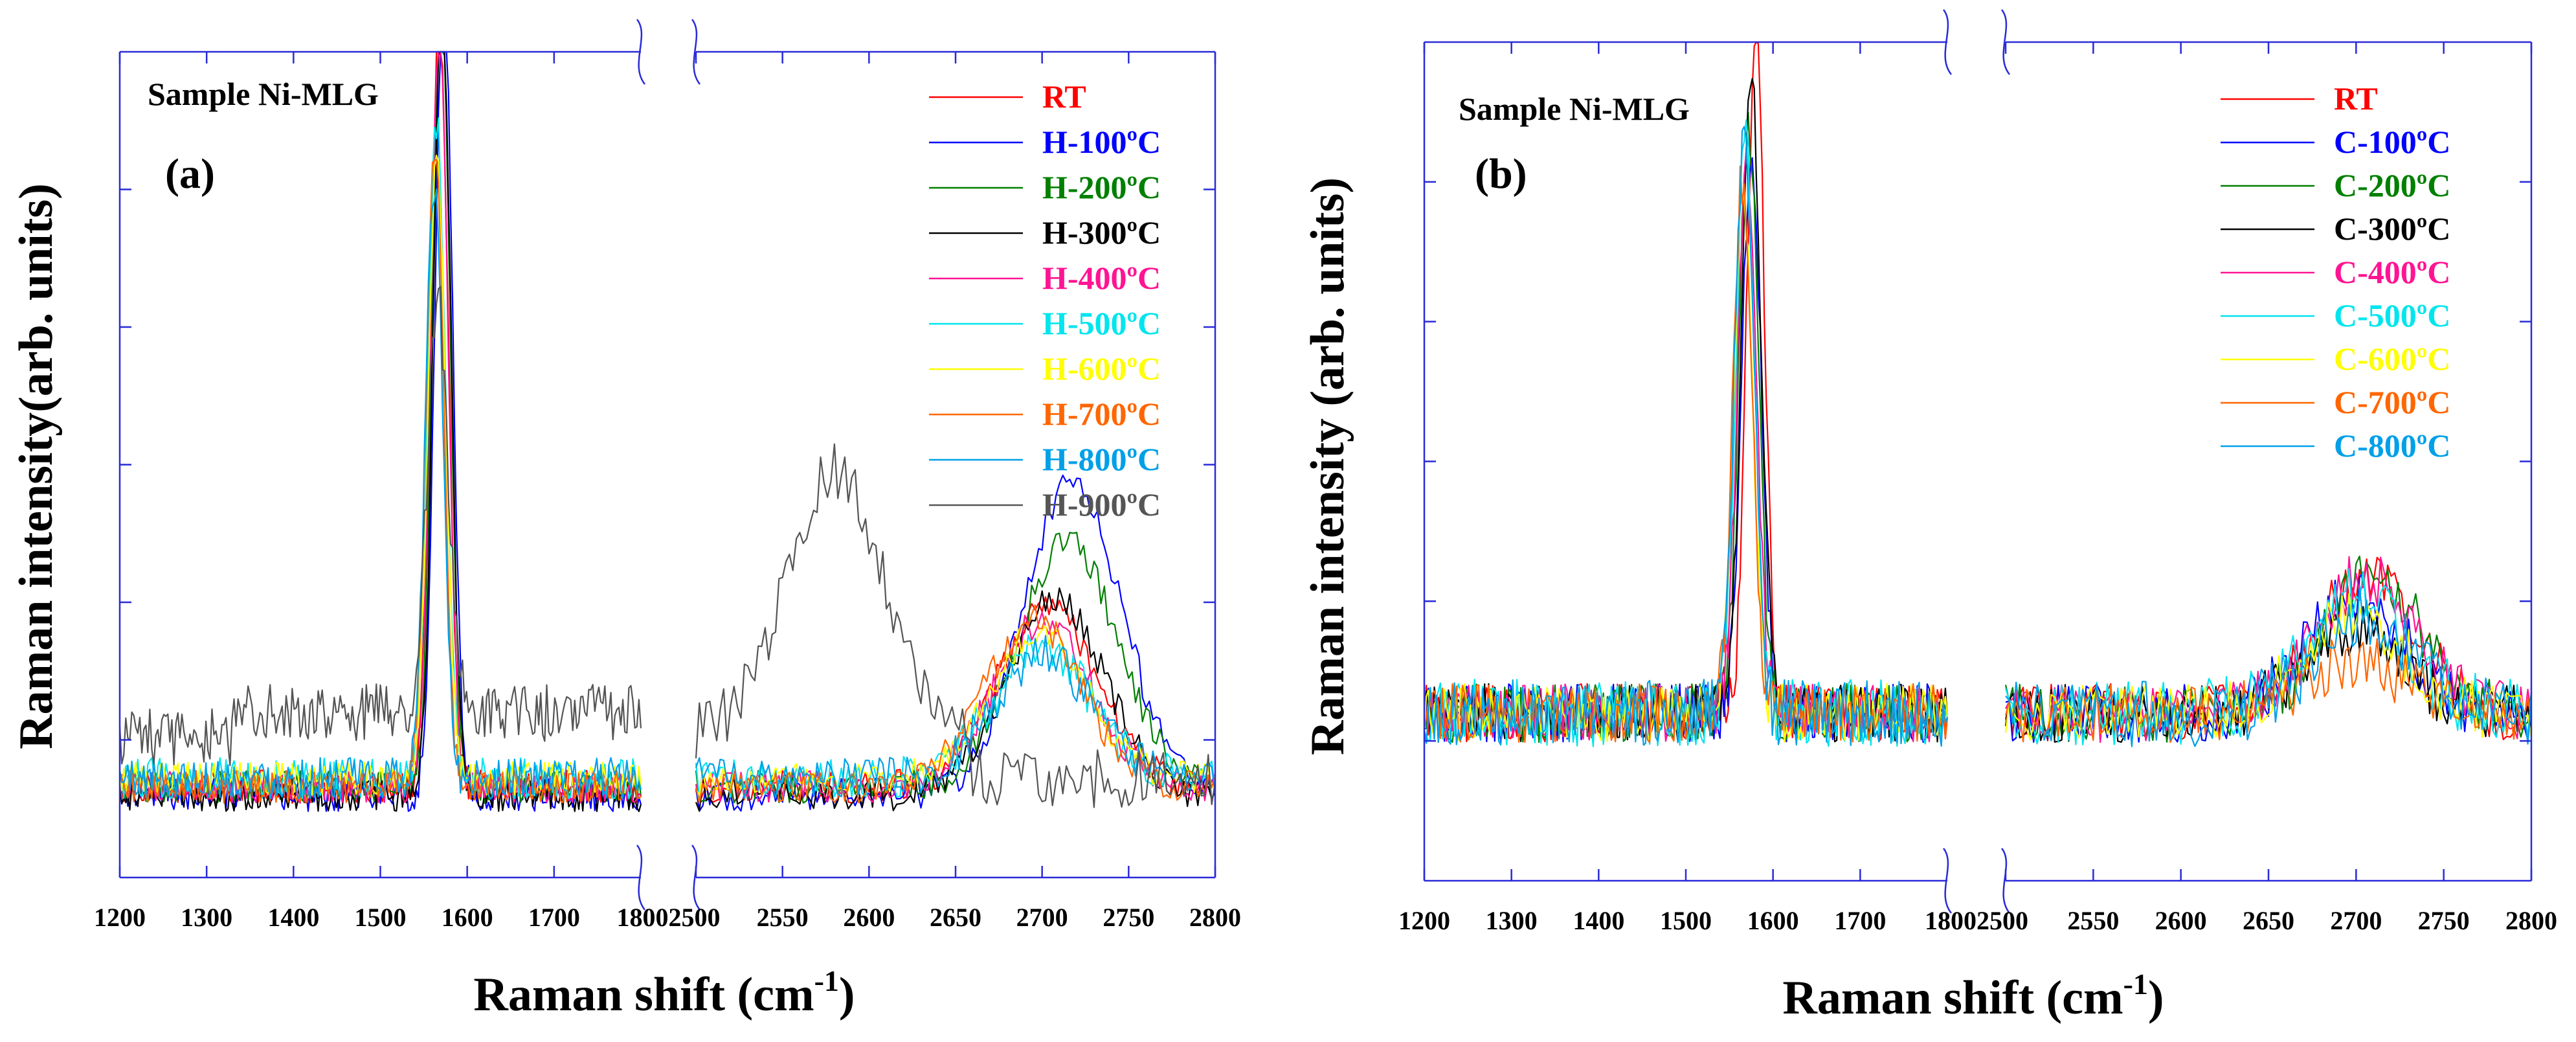 The image size is (2576, 1042). What do you see at coordinates (2392, 315) in the screenshot?
I see `legend-label: C-500ºC` at bounding box center [2392, 315].